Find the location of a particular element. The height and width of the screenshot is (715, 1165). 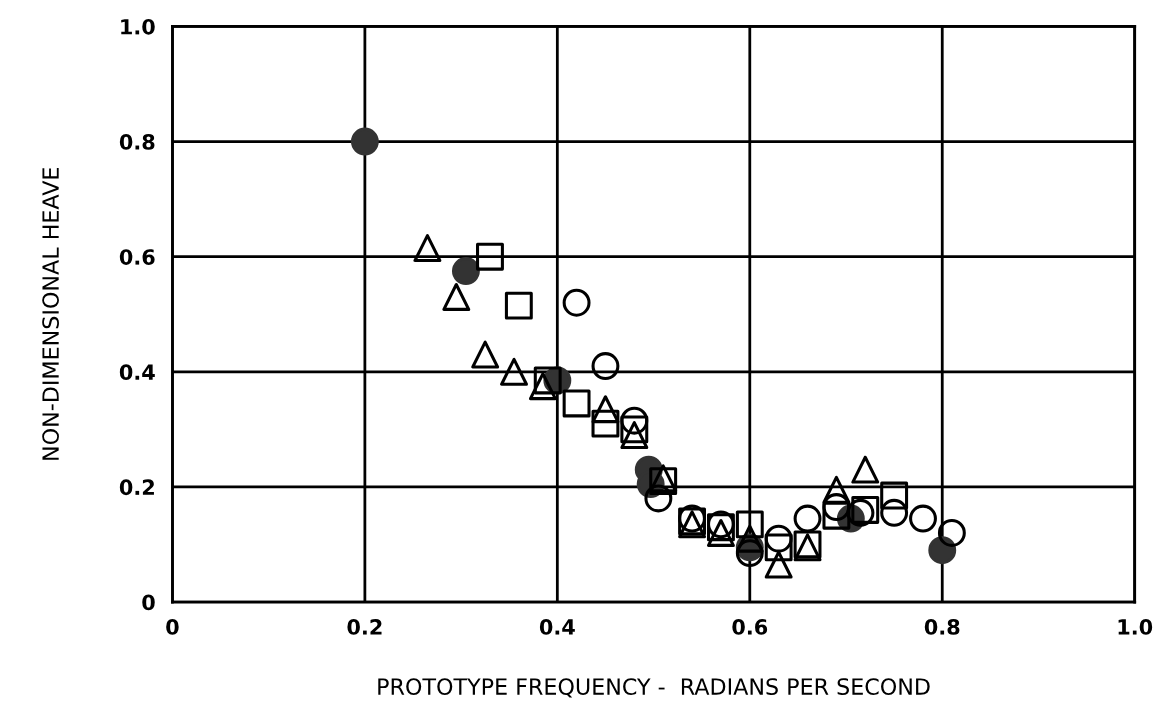

y-axis-title: NON-DIMENSIONAL HEAVE is located at coordinates (50, 313).